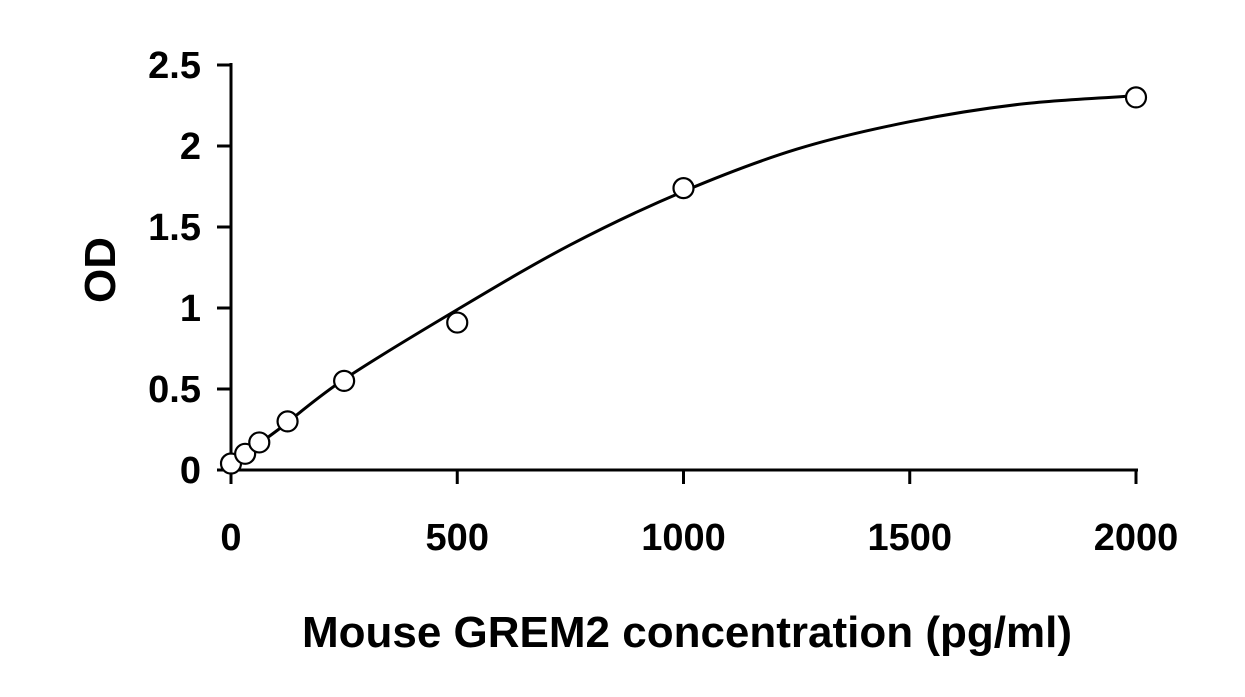  What do you see at coordinates (174, 66) in the screenshot?
I see `y-tick-label: 2.5` at bounding box center [174, 66].